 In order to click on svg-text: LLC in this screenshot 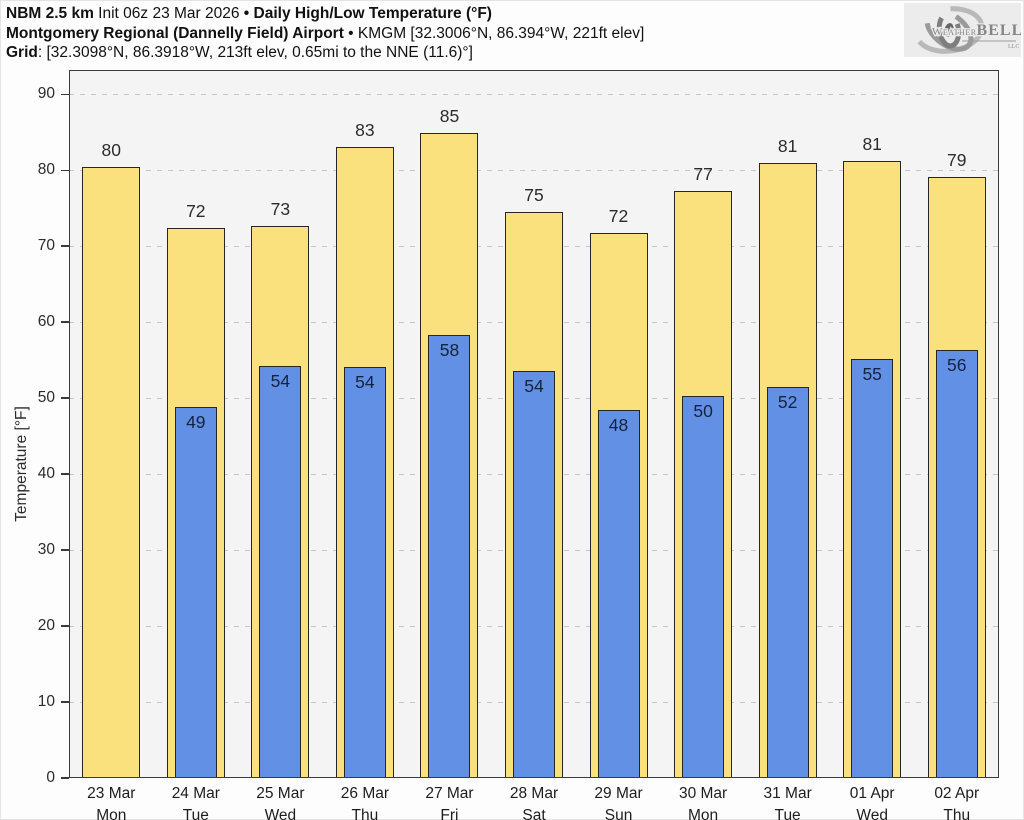, I will do `click(1013, 47)`.